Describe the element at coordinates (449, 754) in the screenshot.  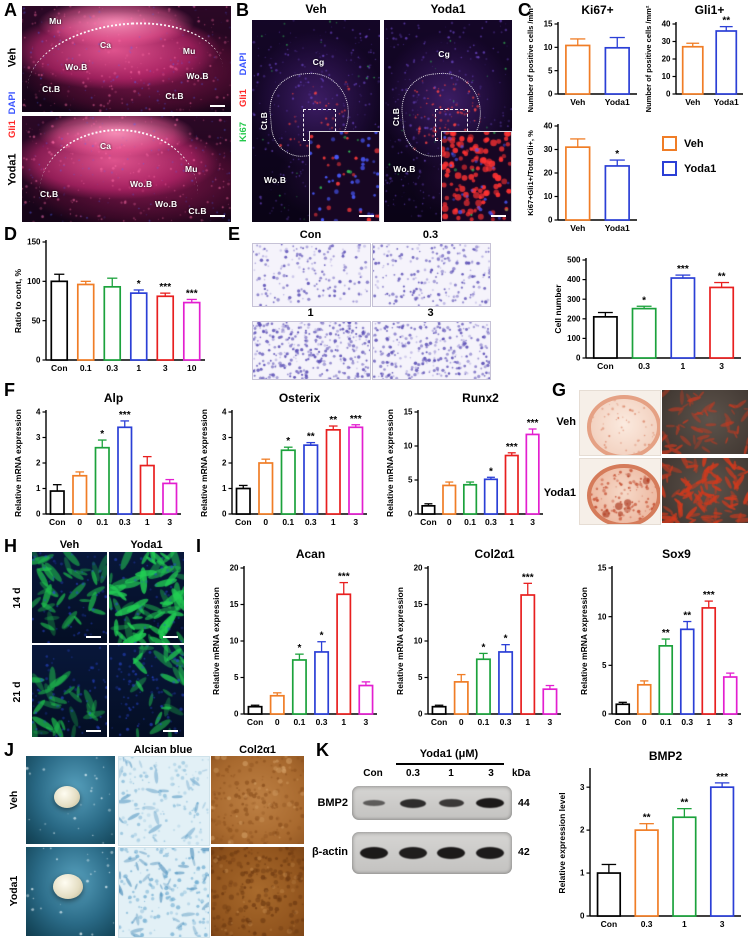
I see `blot-dose-title: Yoda1 (μM)` at that location.